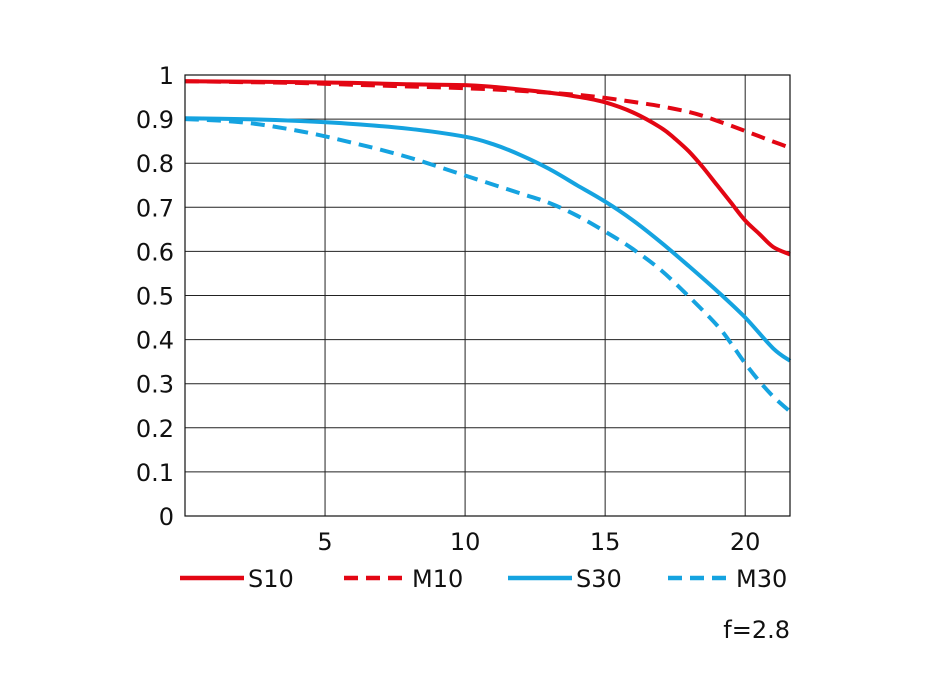 This screenshot has width=932, height=700. What do you see at coordinates (761, 579) in the screenshot?
I see `legend-label-m30: M30` at bounding box center [761, 579].